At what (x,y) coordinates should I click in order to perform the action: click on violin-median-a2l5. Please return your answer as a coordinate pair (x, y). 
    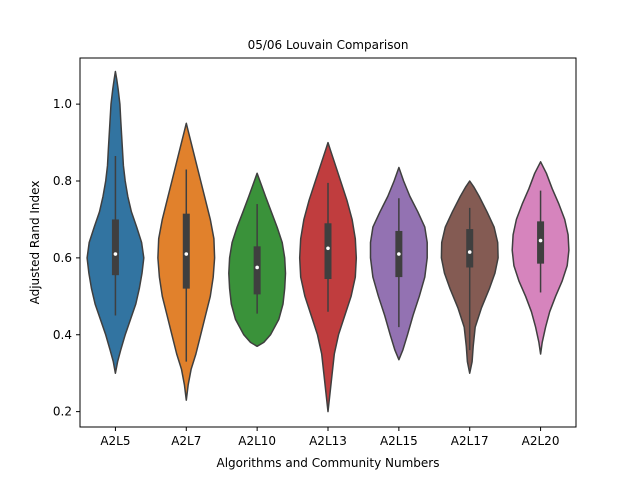
    Looking at the image, I should click on (115, 254).